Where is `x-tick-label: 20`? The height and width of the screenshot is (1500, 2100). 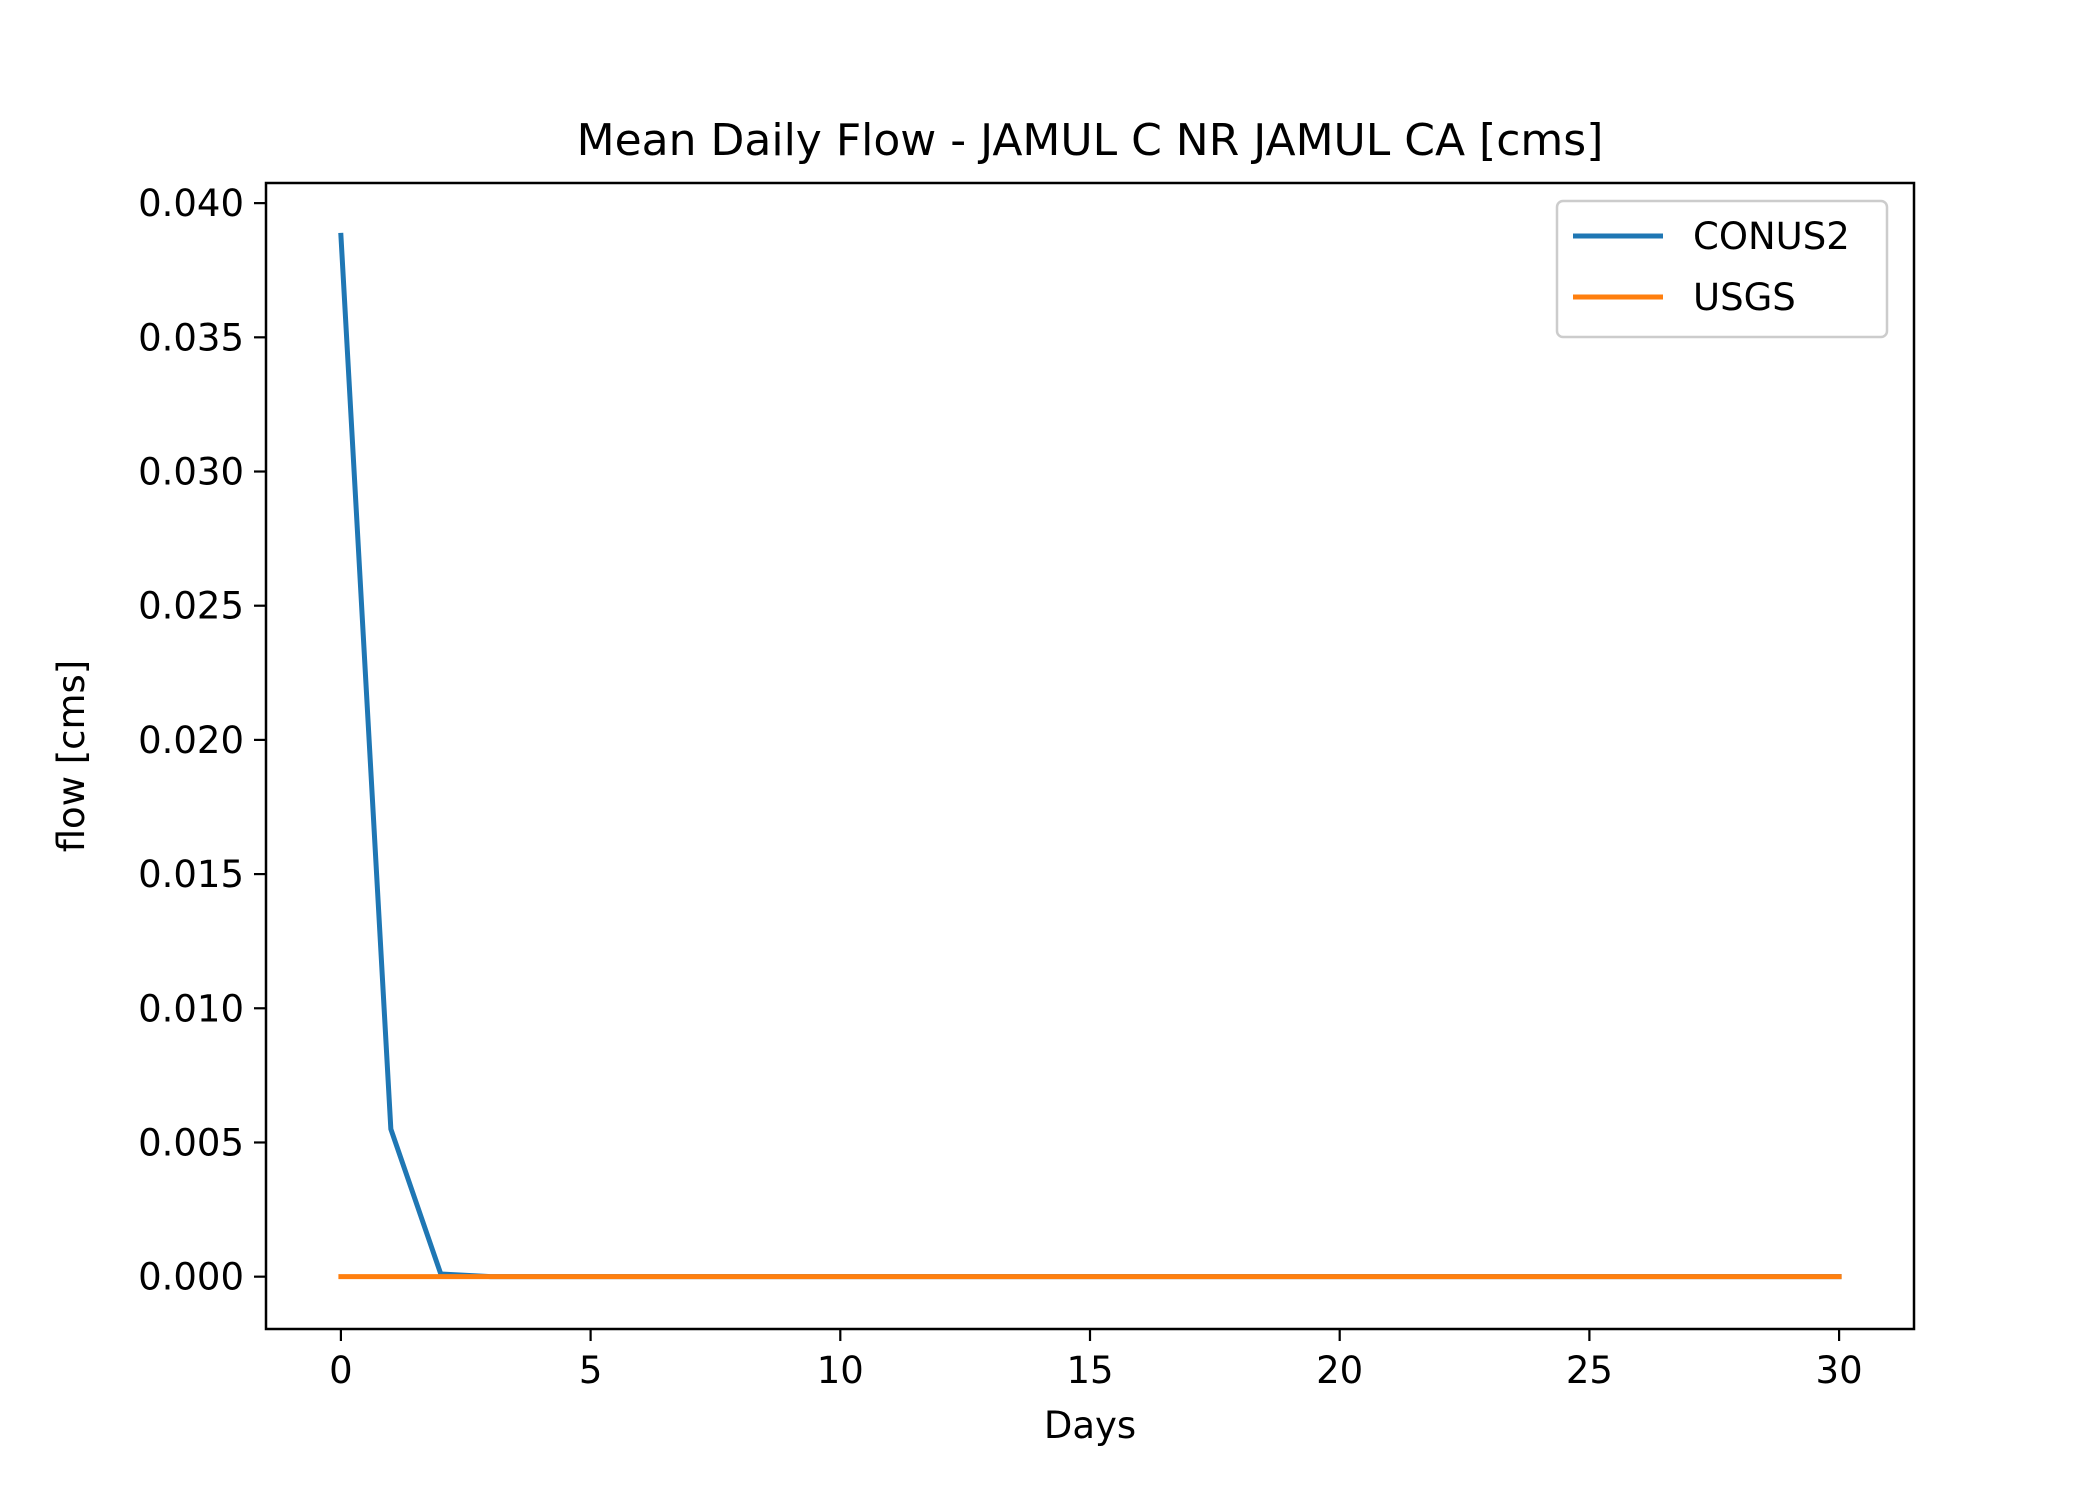
x-tick-label: 20 is located at coordinates (1339, 1370).